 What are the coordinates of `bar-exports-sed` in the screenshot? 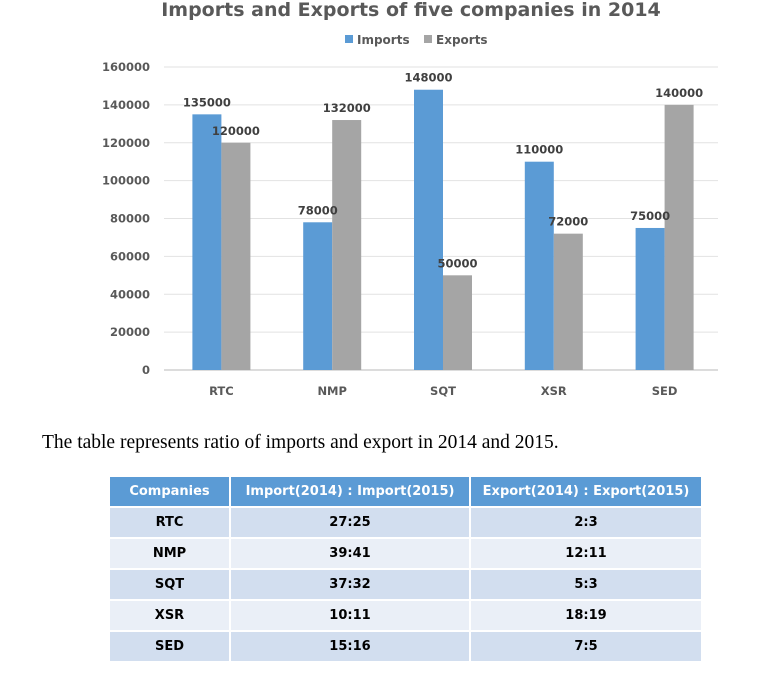 It's located at (679, 237).